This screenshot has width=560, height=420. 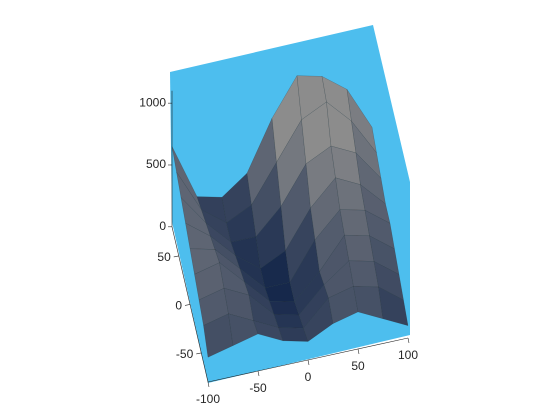 What do you see at coordinates (156, 164) in the screenshot?
I see `z-tick-label: 500` at bounding box center [156, 164].